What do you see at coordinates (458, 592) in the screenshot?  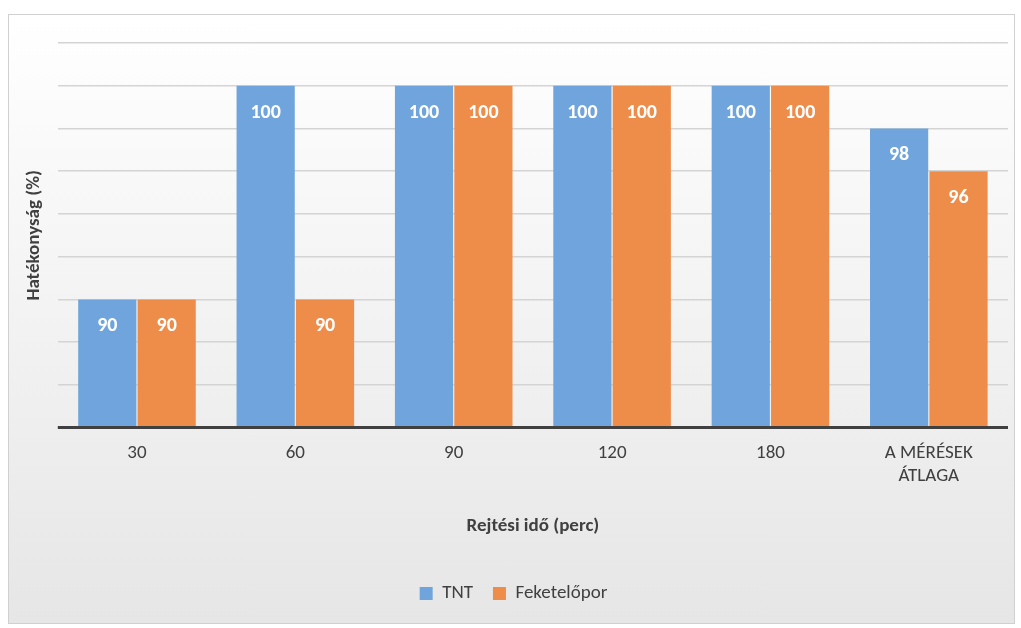 I see `legend-label: TNT` at bounding box center [458, 592].